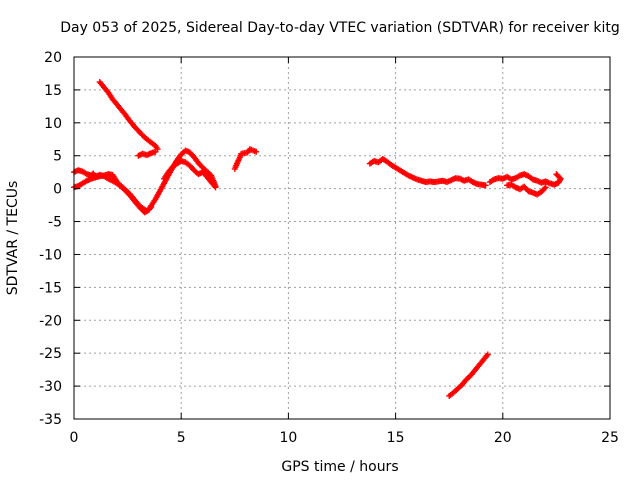 This screenshot has width=640, height=480. I want to click on x-tick-label: 0, so click(74, 438).